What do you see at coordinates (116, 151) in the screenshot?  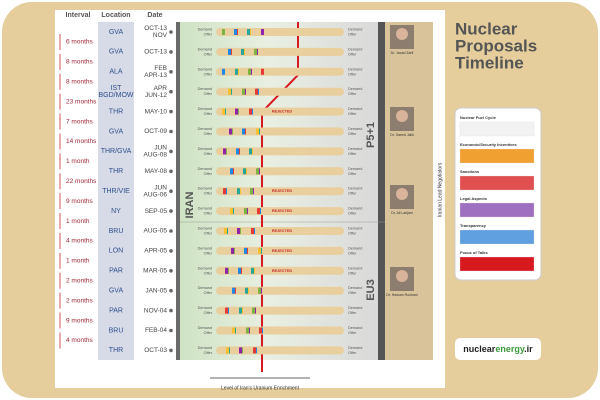 I see `location: THR/GVA` at bounding box center [116, 151].